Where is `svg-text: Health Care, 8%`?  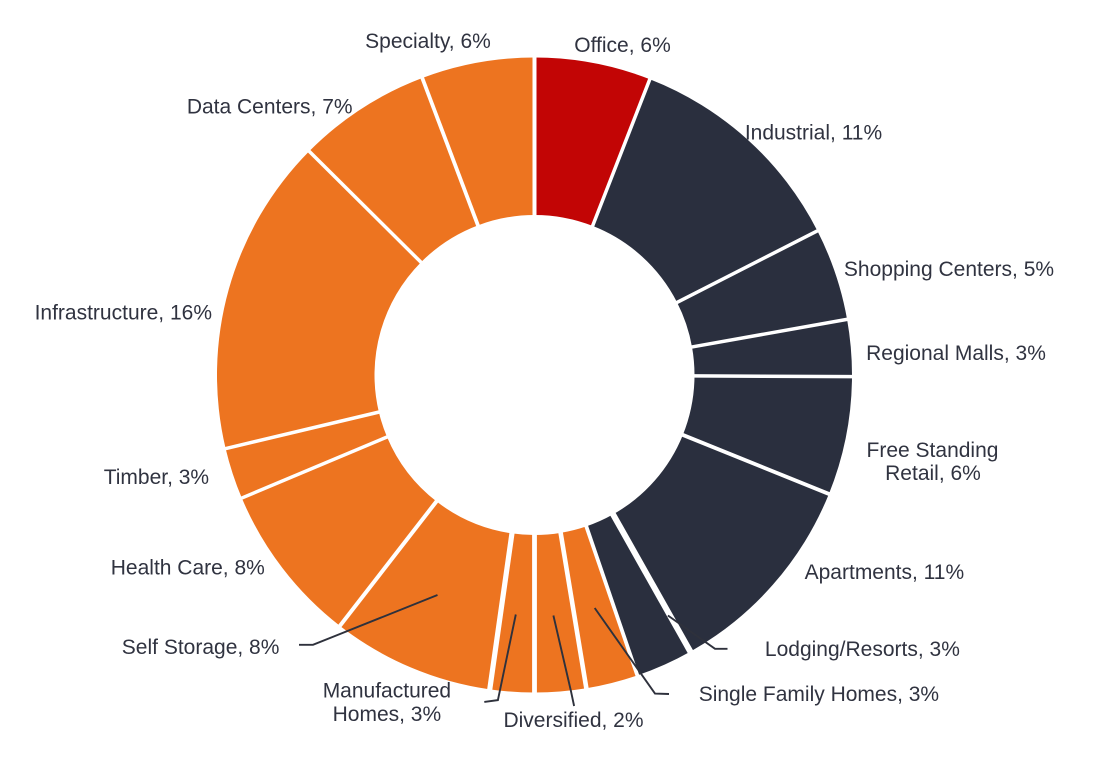 svg-text: Health Care, 8% is located at coordinates (188, 567).